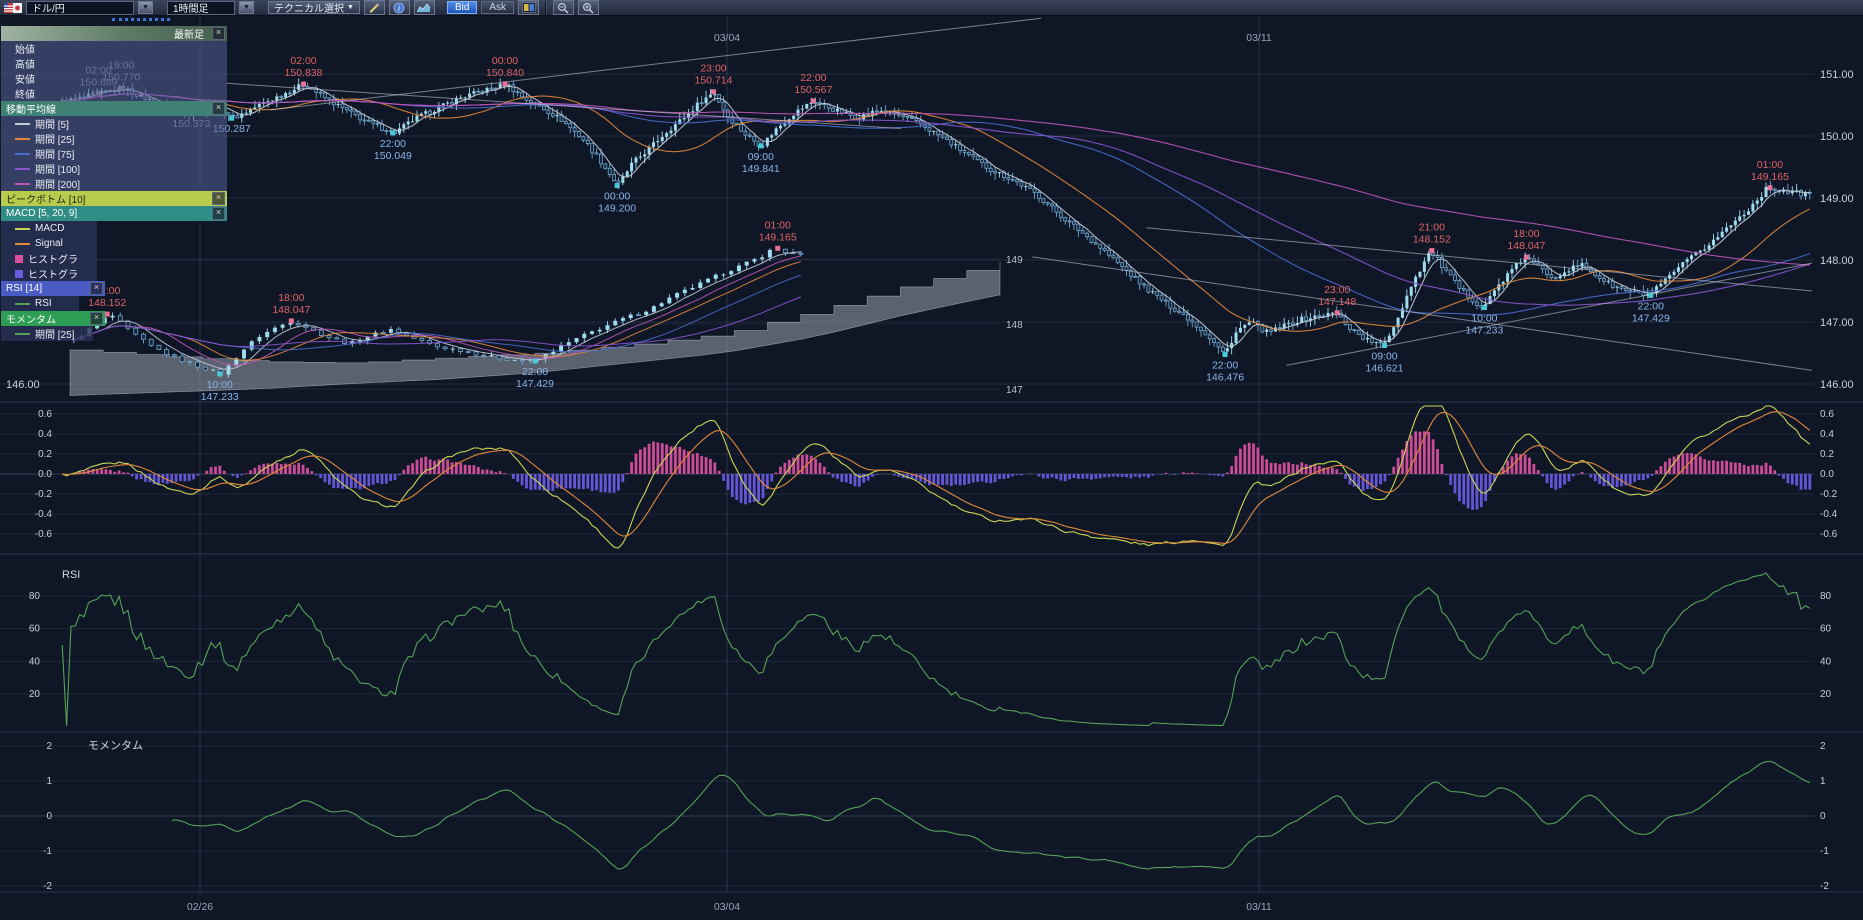 Image resolution: width=1863 pixels, height=920 pixels. What do you see at coordinates (80, 7) in the screenshot?
I see `currency-pair-select: ドル/円` at bounding box center [80, 7].